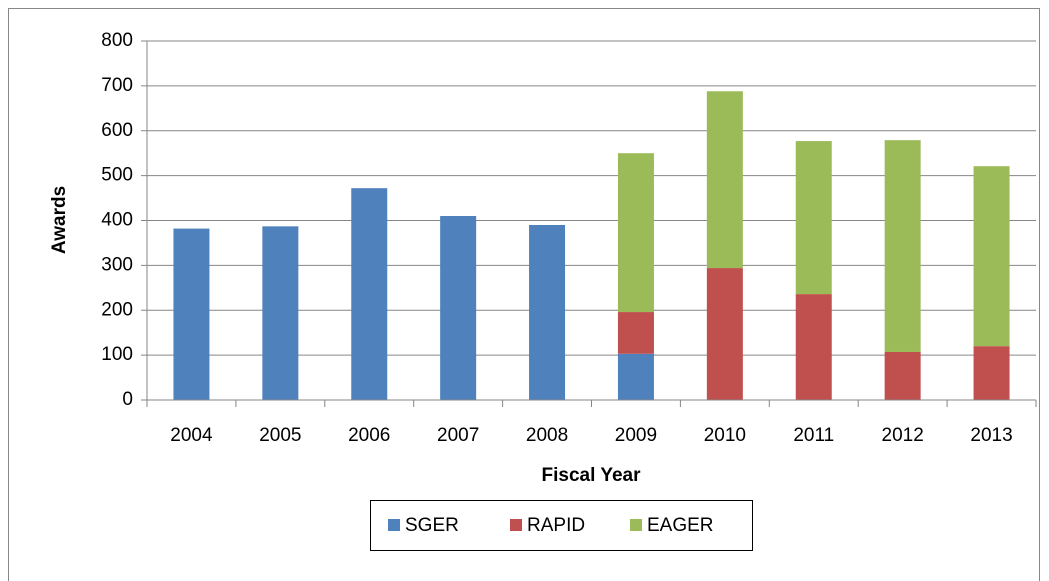 The height and width of the screenshot is (581, 1049). What do you see at coordinates (369, 435) in the screenshot?
I see `x-tick-label: 2006` at bounding box center [369, 435].